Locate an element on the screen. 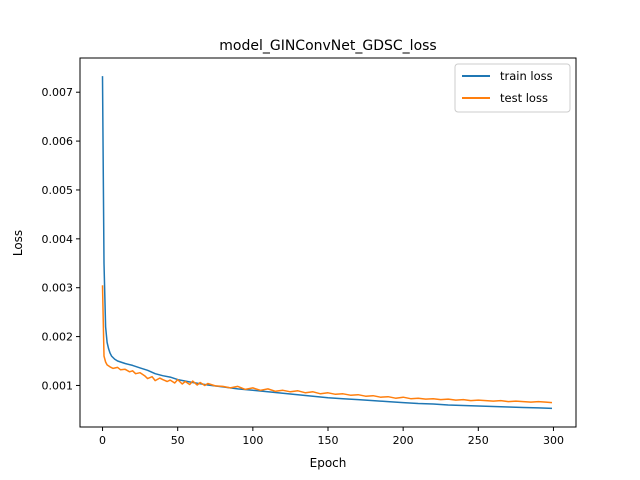 The height and width of the screenshot is (480, 640). x-tick-label: 200 is located at coordinates (403, 440).